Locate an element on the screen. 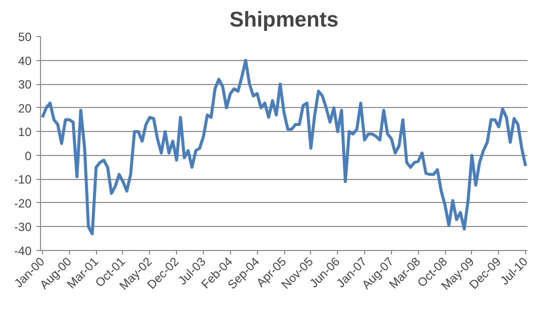 The width and height of the screenshot is (547, 325). y-tick-label: 40 is located at coordinates (25, 61).